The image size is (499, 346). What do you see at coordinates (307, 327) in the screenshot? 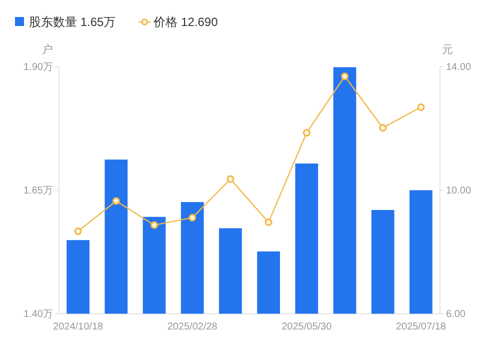
I see `x-tick-label: 2025/05/30` at bounding box center [307, 327].